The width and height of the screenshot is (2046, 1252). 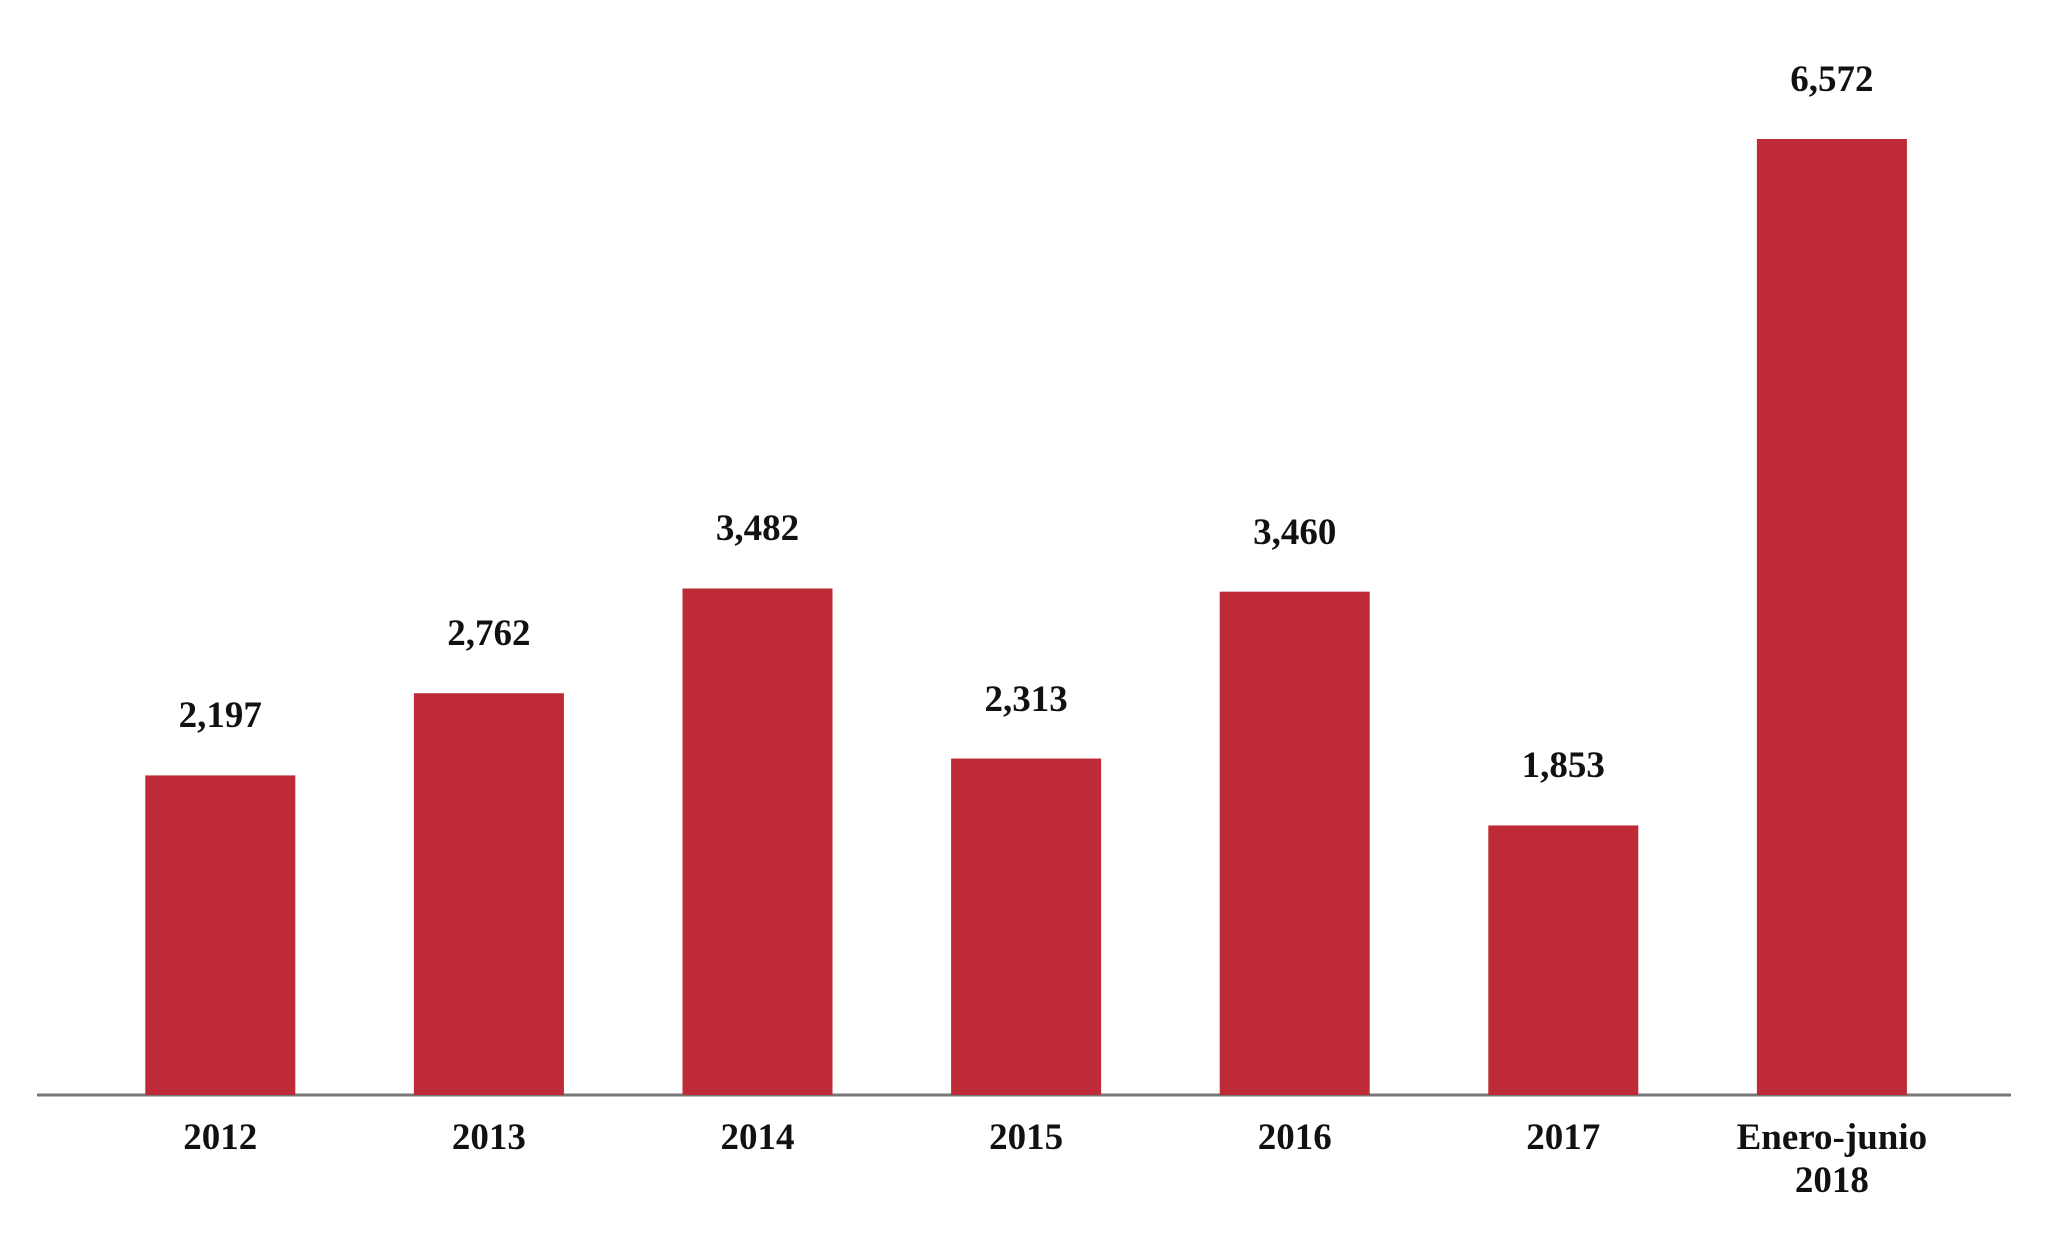 I want to click on x-tick-label: 2016, so click(x=1294, y=1137).